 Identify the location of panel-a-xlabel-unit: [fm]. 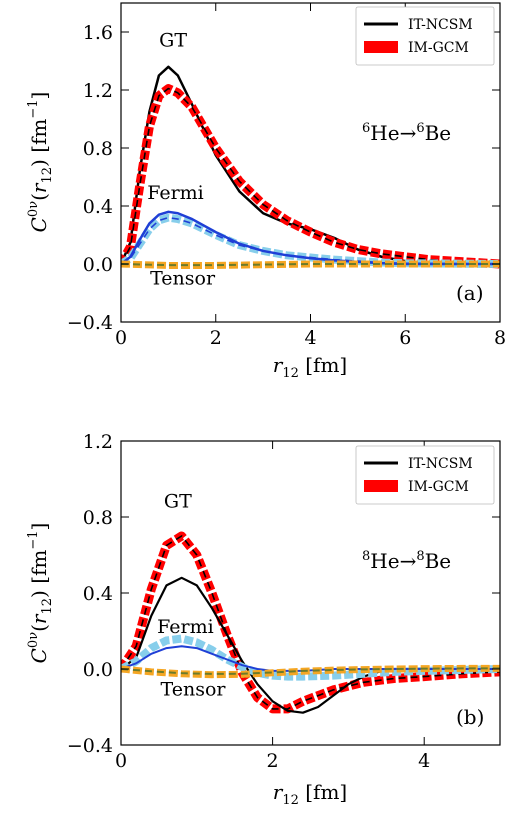
(323, 365).